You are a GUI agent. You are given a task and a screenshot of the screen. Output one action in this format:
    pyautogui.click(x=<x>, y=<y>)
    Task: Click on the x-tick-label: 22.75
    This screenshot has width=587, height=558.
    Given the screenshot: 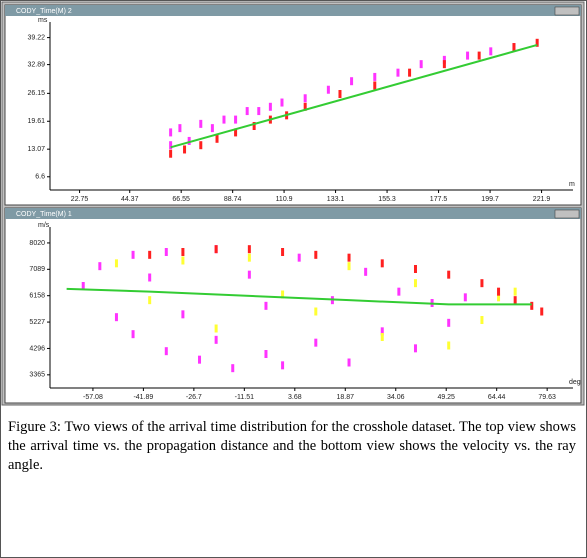 What is the action you would take?
    pyautogui.click(x=80, y=199)
    